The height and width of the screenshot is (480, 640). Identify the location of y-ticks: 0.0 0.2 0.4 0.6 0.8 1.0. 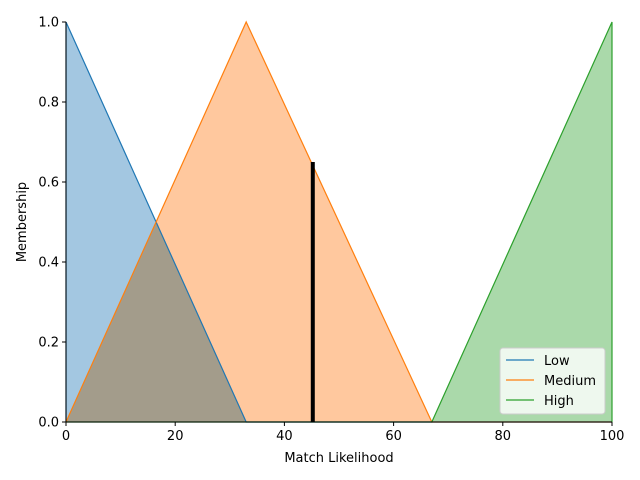
(52, 223).